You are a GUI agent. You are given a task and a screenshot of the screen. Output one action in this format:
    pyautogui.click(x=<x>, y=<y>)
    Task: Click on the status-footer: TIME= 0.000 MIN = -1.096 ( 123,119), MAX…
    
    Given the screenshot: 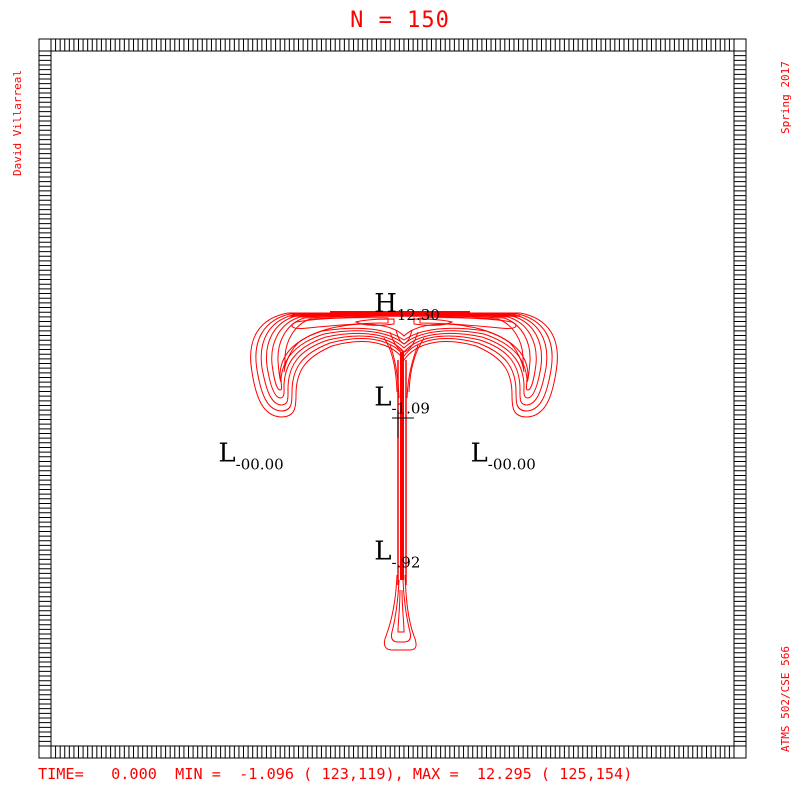 What is the action you would take?
    pyautogui.click(x=335, y=774)
    